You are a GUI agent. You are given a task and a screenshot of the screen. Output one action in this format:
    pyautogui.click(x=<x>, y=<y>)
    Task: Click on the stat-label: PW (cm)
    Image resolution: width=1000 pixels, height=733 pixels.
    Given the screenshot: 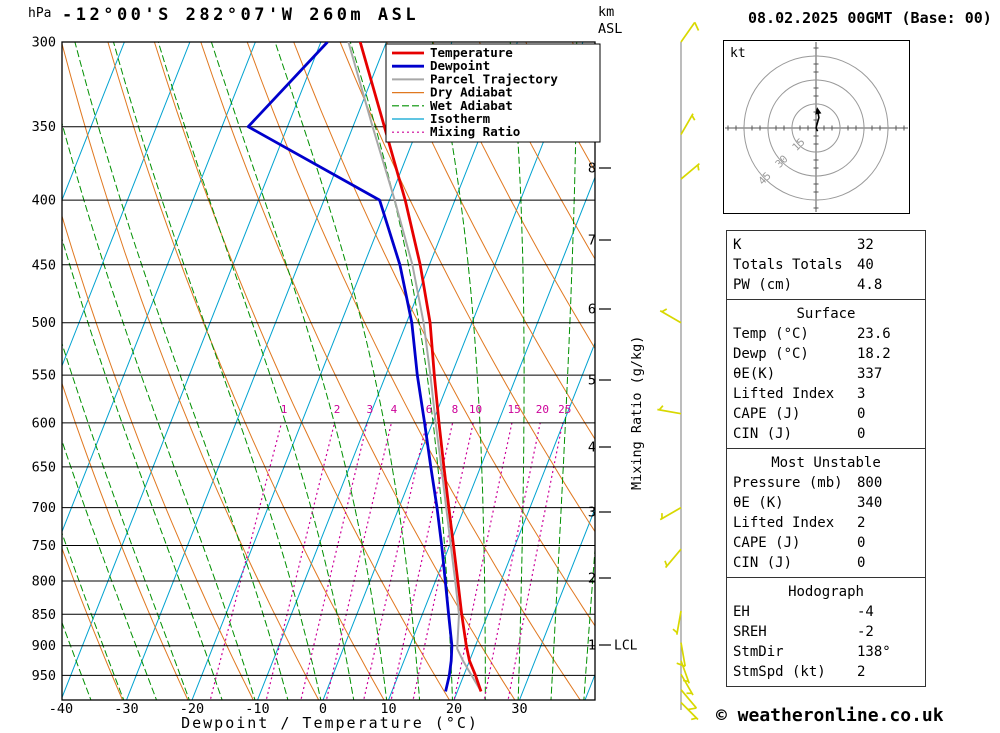 What is the action you would take?
    pyautogui.click(x=763, y=285)
    